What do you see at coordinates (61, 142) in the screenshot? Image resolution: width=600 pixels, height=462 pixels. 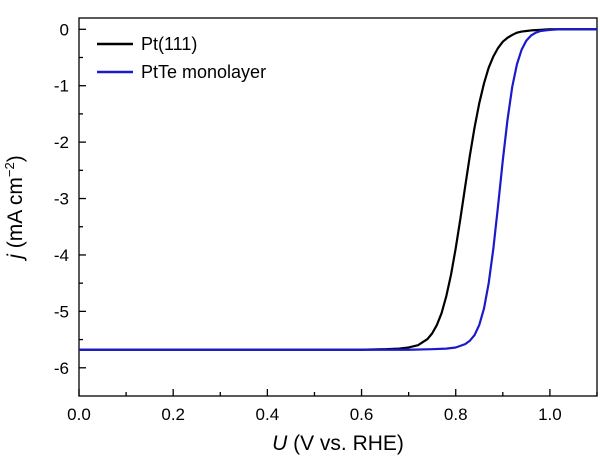 I see `y-tick-label: -2` at bounding box center [61, 142].